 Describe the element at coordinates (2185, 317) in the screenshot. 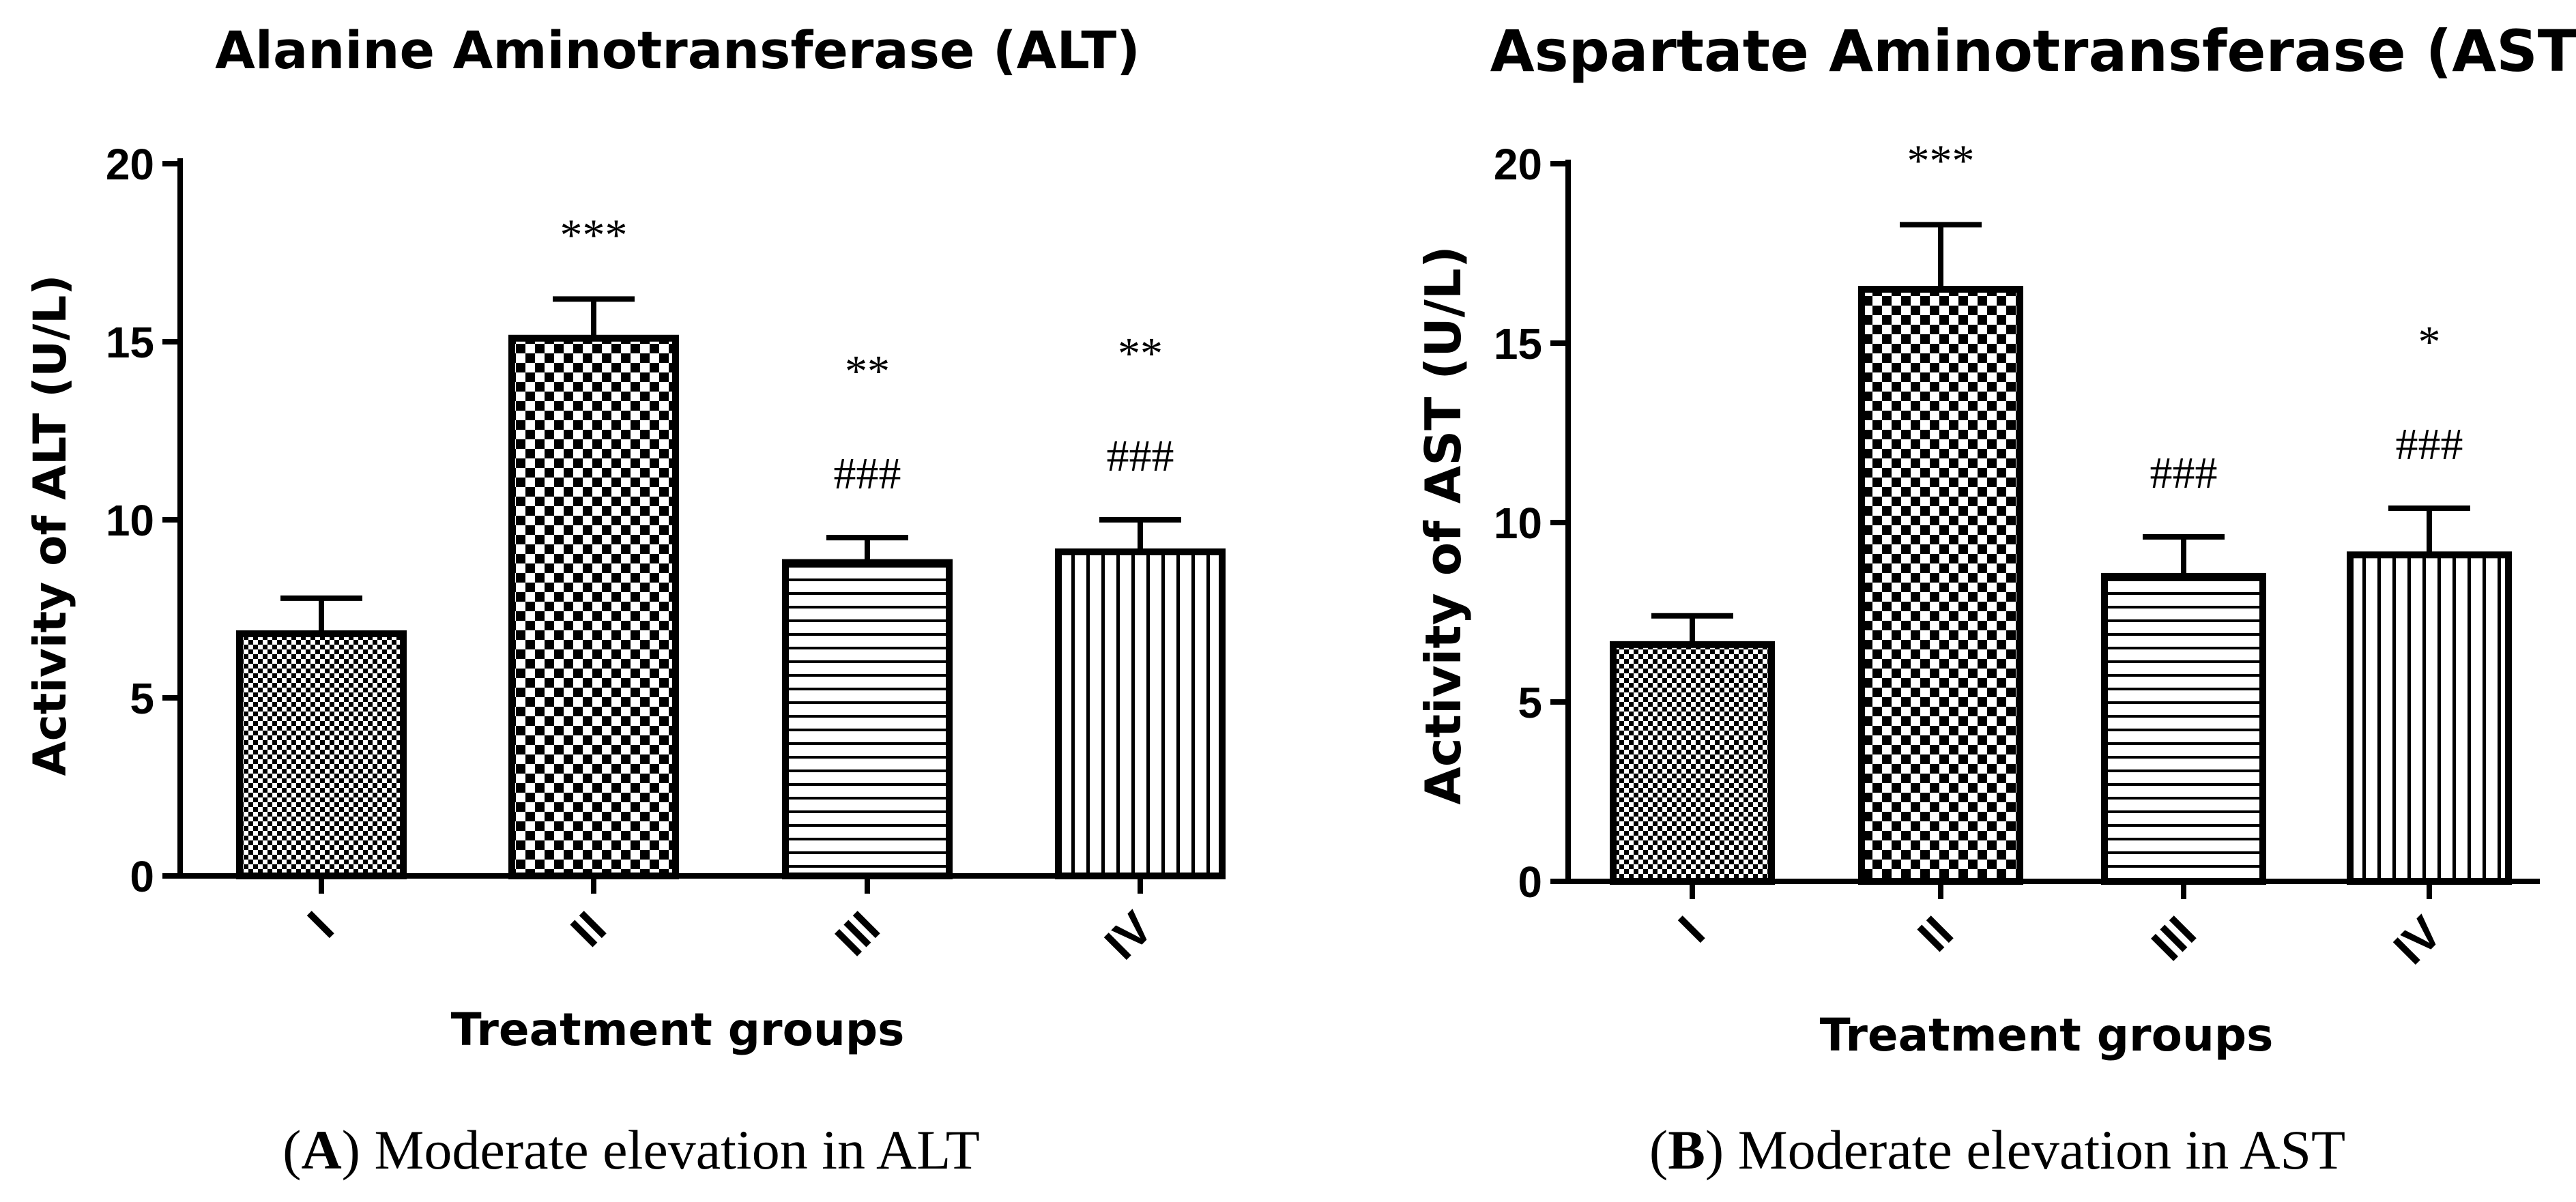

I see `annotations: *** ### ### *` at that location.